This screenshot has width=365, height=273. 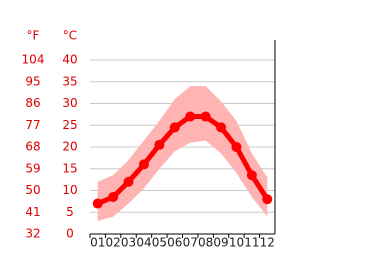 I want to click on x-tick-label: 06, so click(x=174, y=243).